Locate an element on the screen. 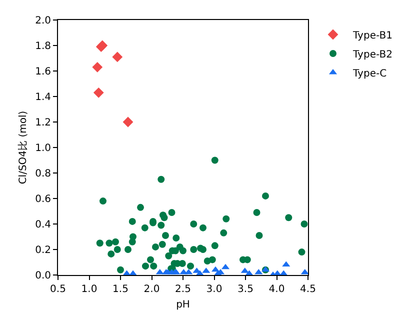 Image resolution: width=420 pixels, height=320 pixels. x-tick-label: 3.0 is located at coordinates (214, 289).